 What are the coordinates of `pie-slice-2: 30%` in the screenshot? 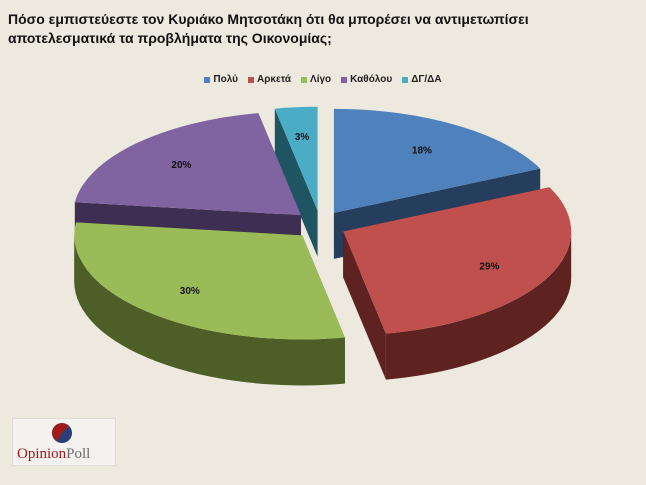 It's located at (209, 304).